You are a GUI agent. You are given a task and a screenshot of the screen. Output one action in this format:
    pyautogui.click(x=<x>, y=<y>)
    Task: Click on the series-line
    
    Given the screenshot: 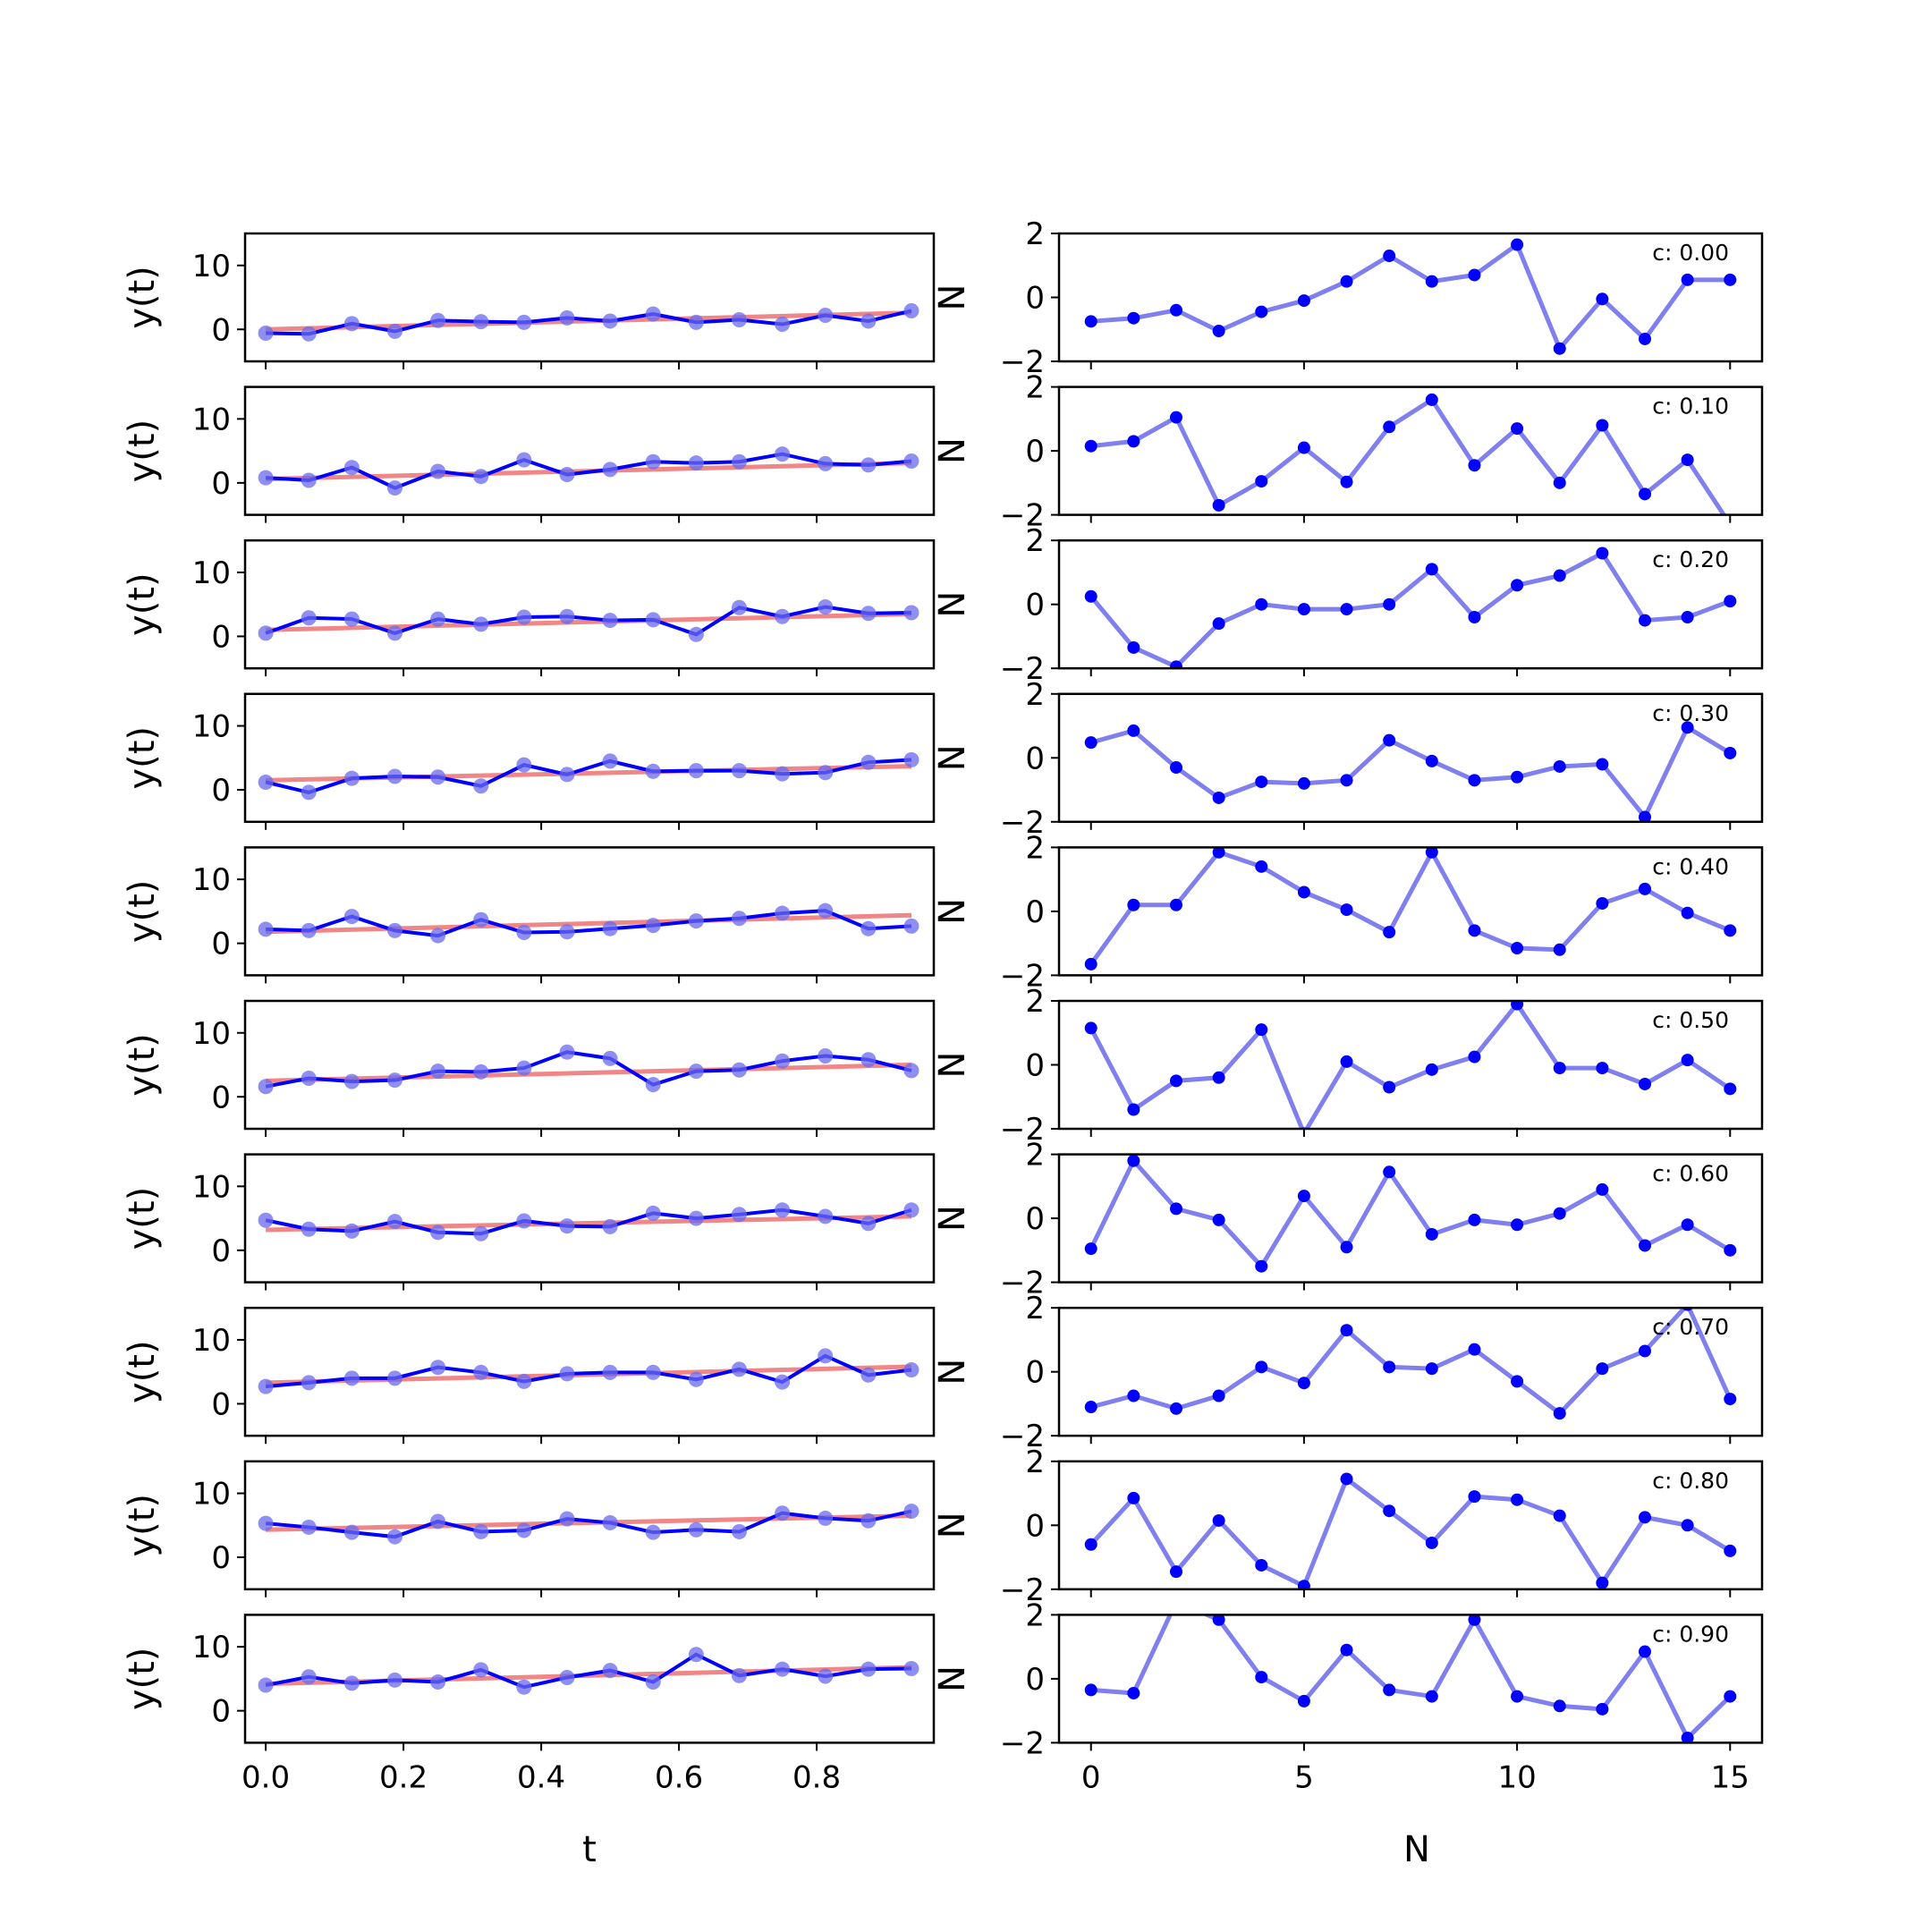 What is the action you would take?
    pyautogui.click(x=1411, y=773)
    